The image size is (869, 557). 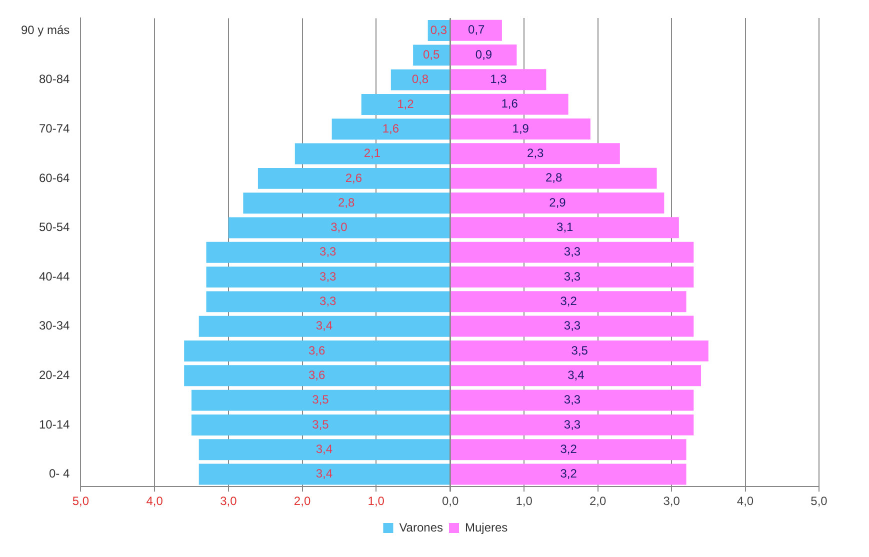 I want to click on data-label: 0,3, so click(x=439, y=29).